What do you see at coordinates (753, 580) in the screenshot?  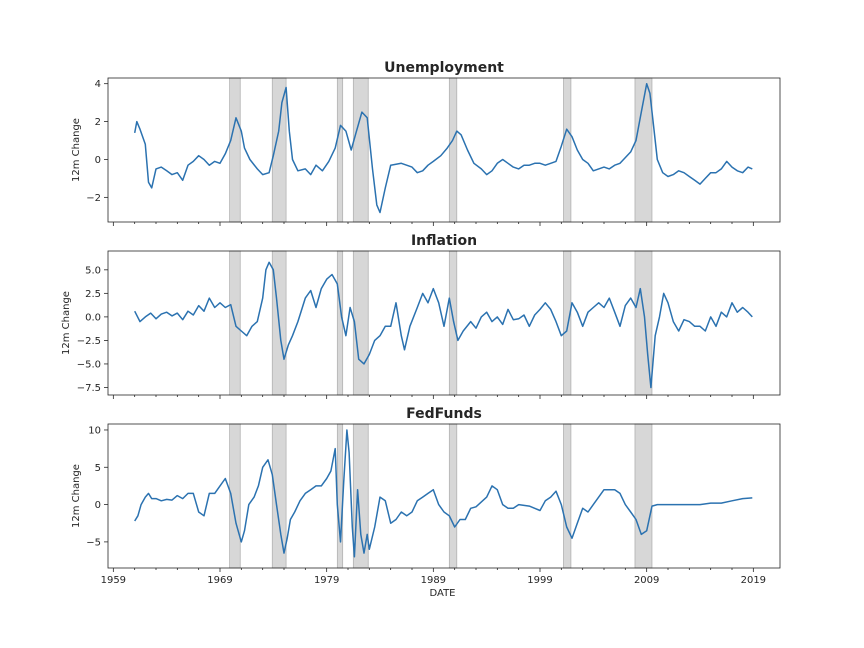 I see `x-tick-label: 2019` at bounding box center [753, 580].